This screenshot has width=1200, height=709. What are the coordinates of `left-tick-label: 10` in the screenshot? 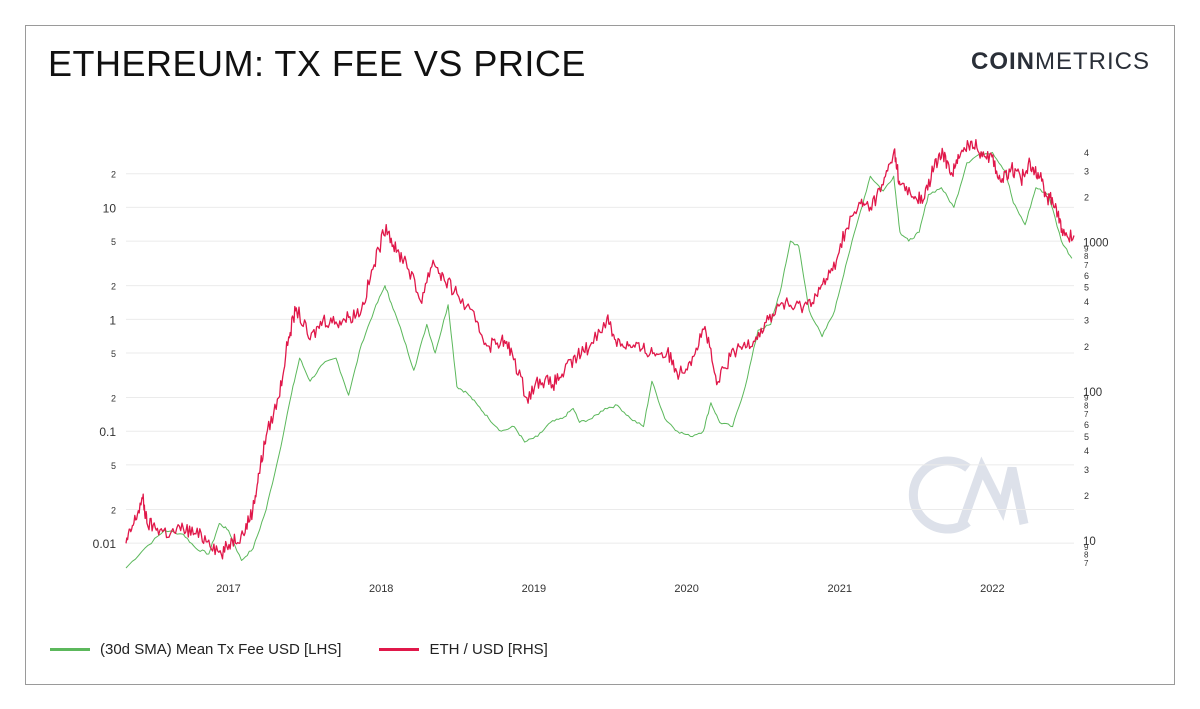 It's located at (110, 208).